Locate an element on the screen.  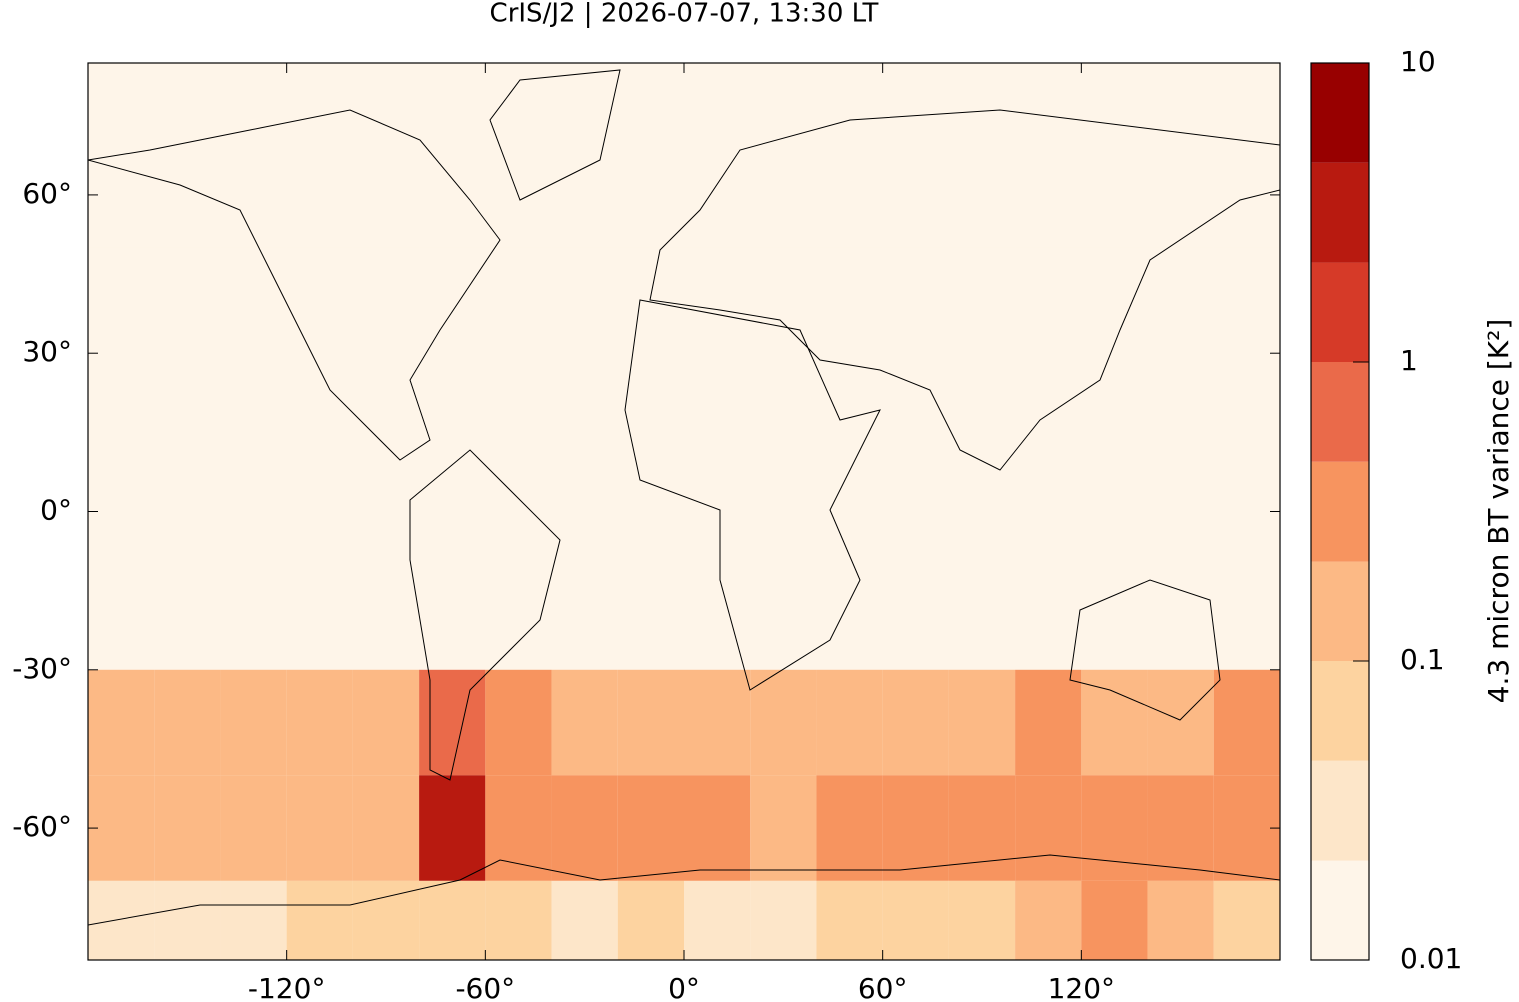
colorbar is located at coordinates (1340, 511).